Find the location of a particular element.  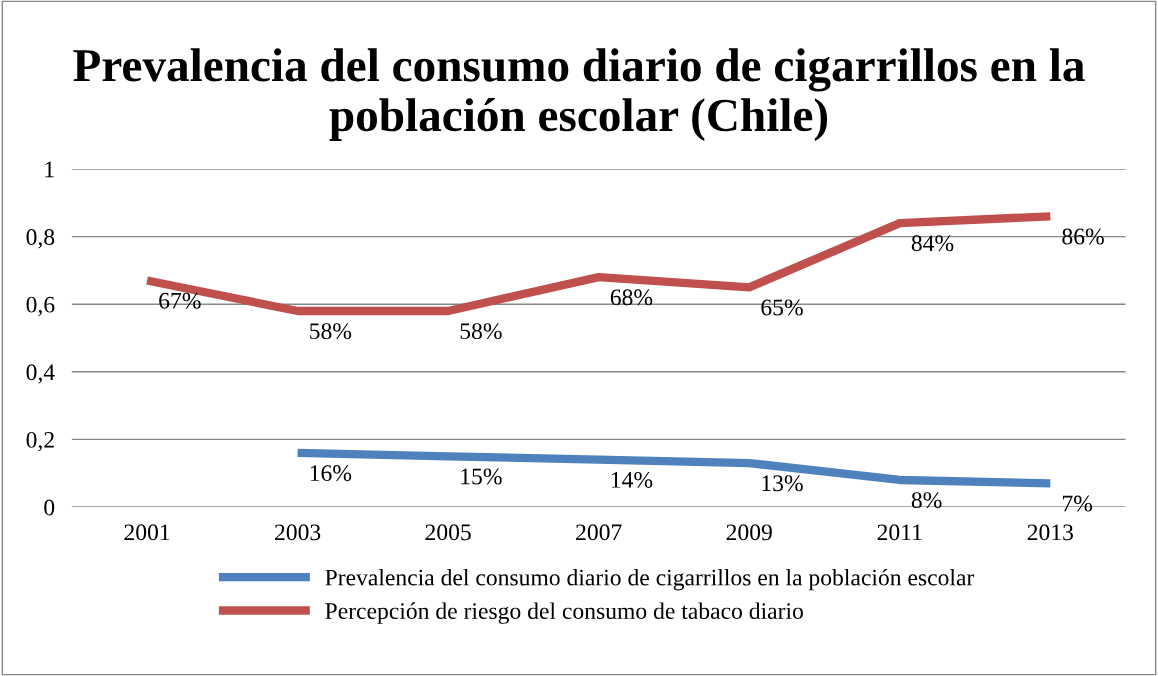

x-tick-label: 2009 is located at coordinates (749, 532).